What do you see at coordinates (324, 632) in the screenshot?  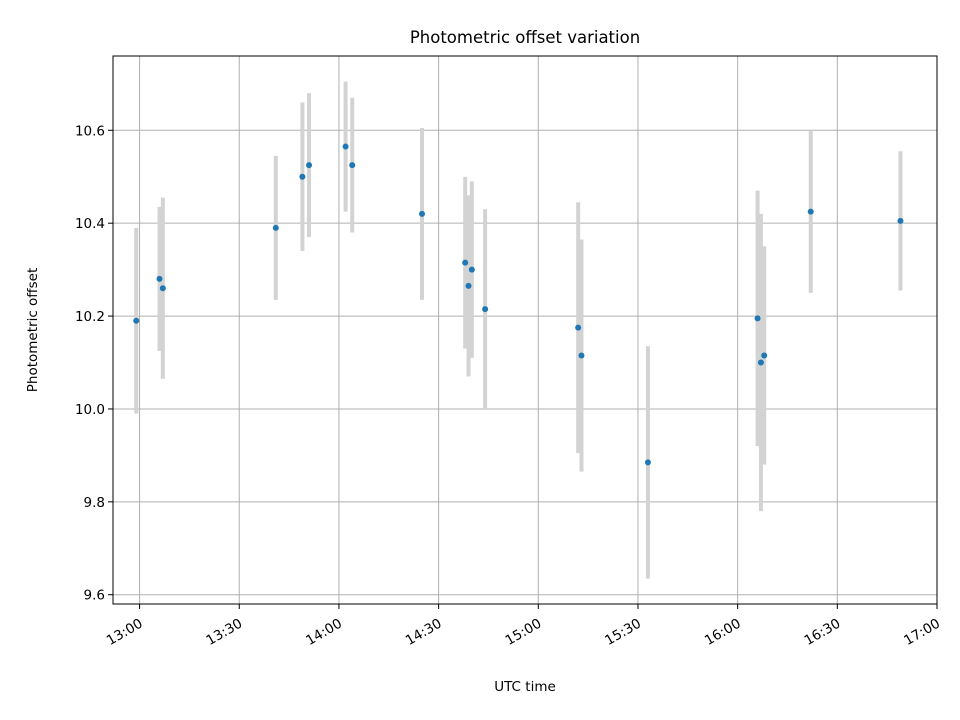 I see `x-tick-label: 14:00` at bounding box center [324, 632].